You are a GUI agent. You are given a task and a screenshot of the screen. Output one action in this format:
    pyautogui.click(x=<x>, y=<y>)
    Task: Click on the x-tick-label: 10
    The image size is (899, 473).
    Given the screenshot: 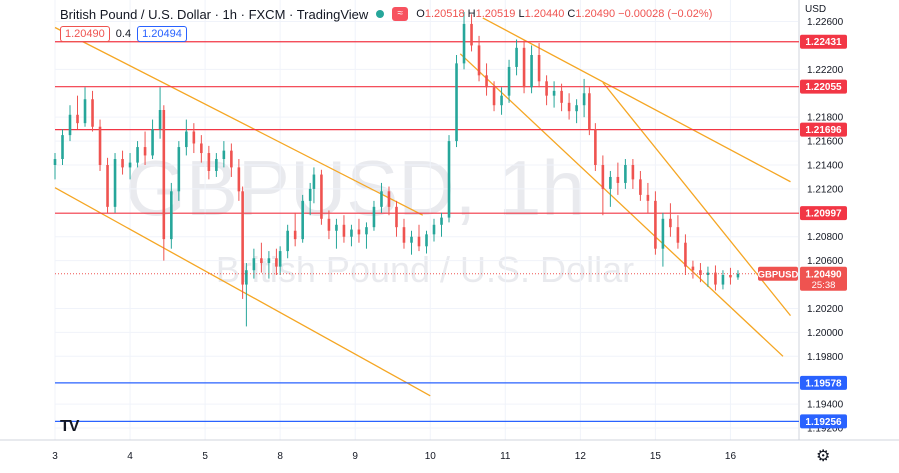 What is the action you would take?
    pyautogui.click(x=431, y=456)
    